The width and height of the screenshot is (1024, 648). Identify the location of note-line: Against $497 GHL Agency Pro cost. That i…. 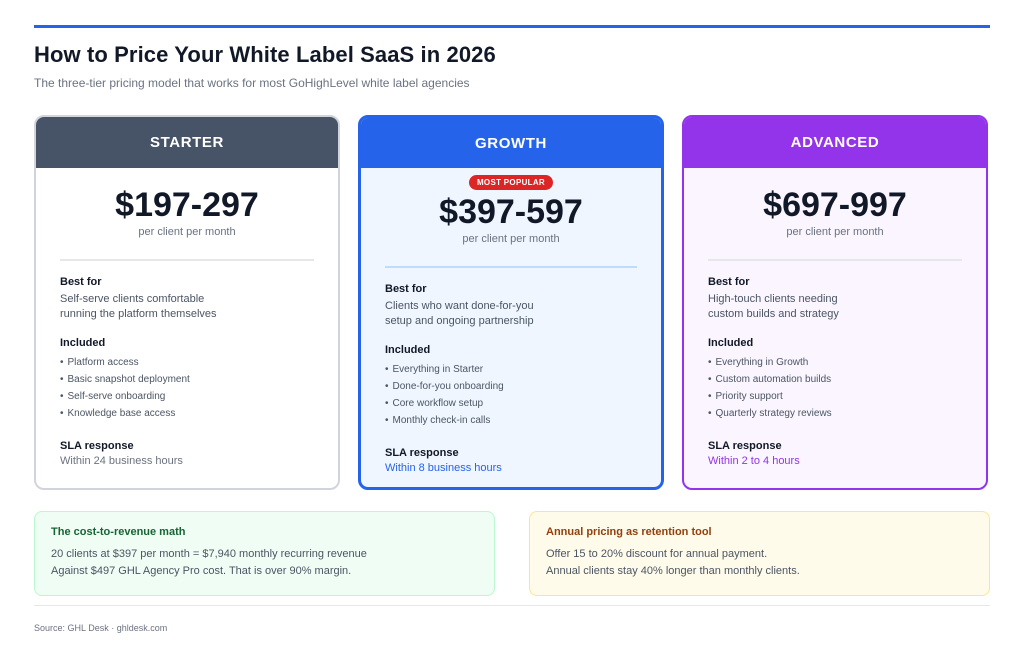
(201, 571).